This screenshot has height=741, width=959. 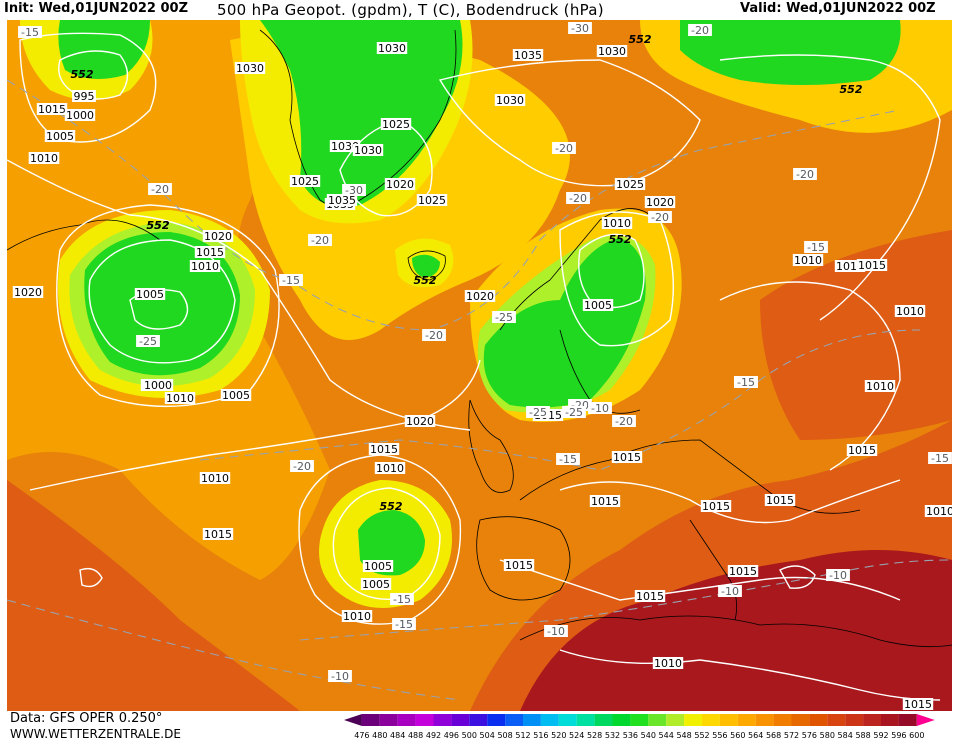 I want to click on height-label: 552, so click(x=851, y=89).